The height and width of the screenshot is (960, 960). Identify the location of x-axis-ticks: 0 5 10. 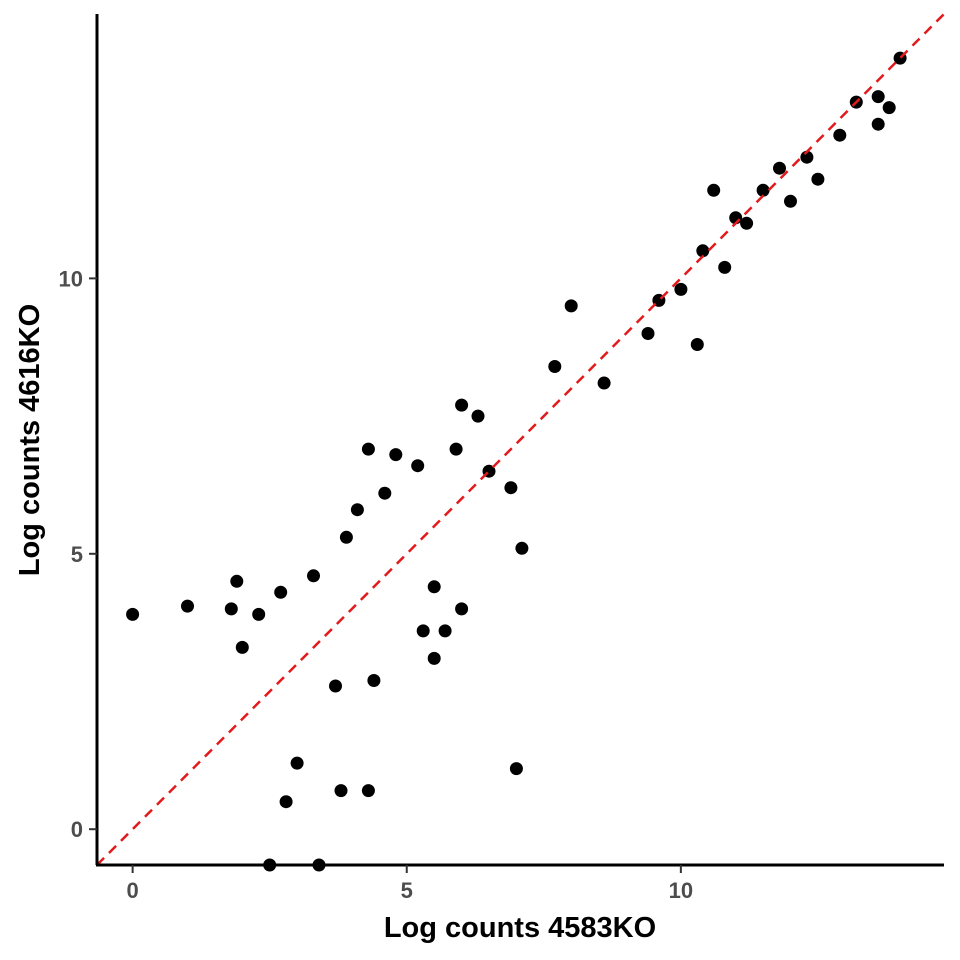
(410, 884).